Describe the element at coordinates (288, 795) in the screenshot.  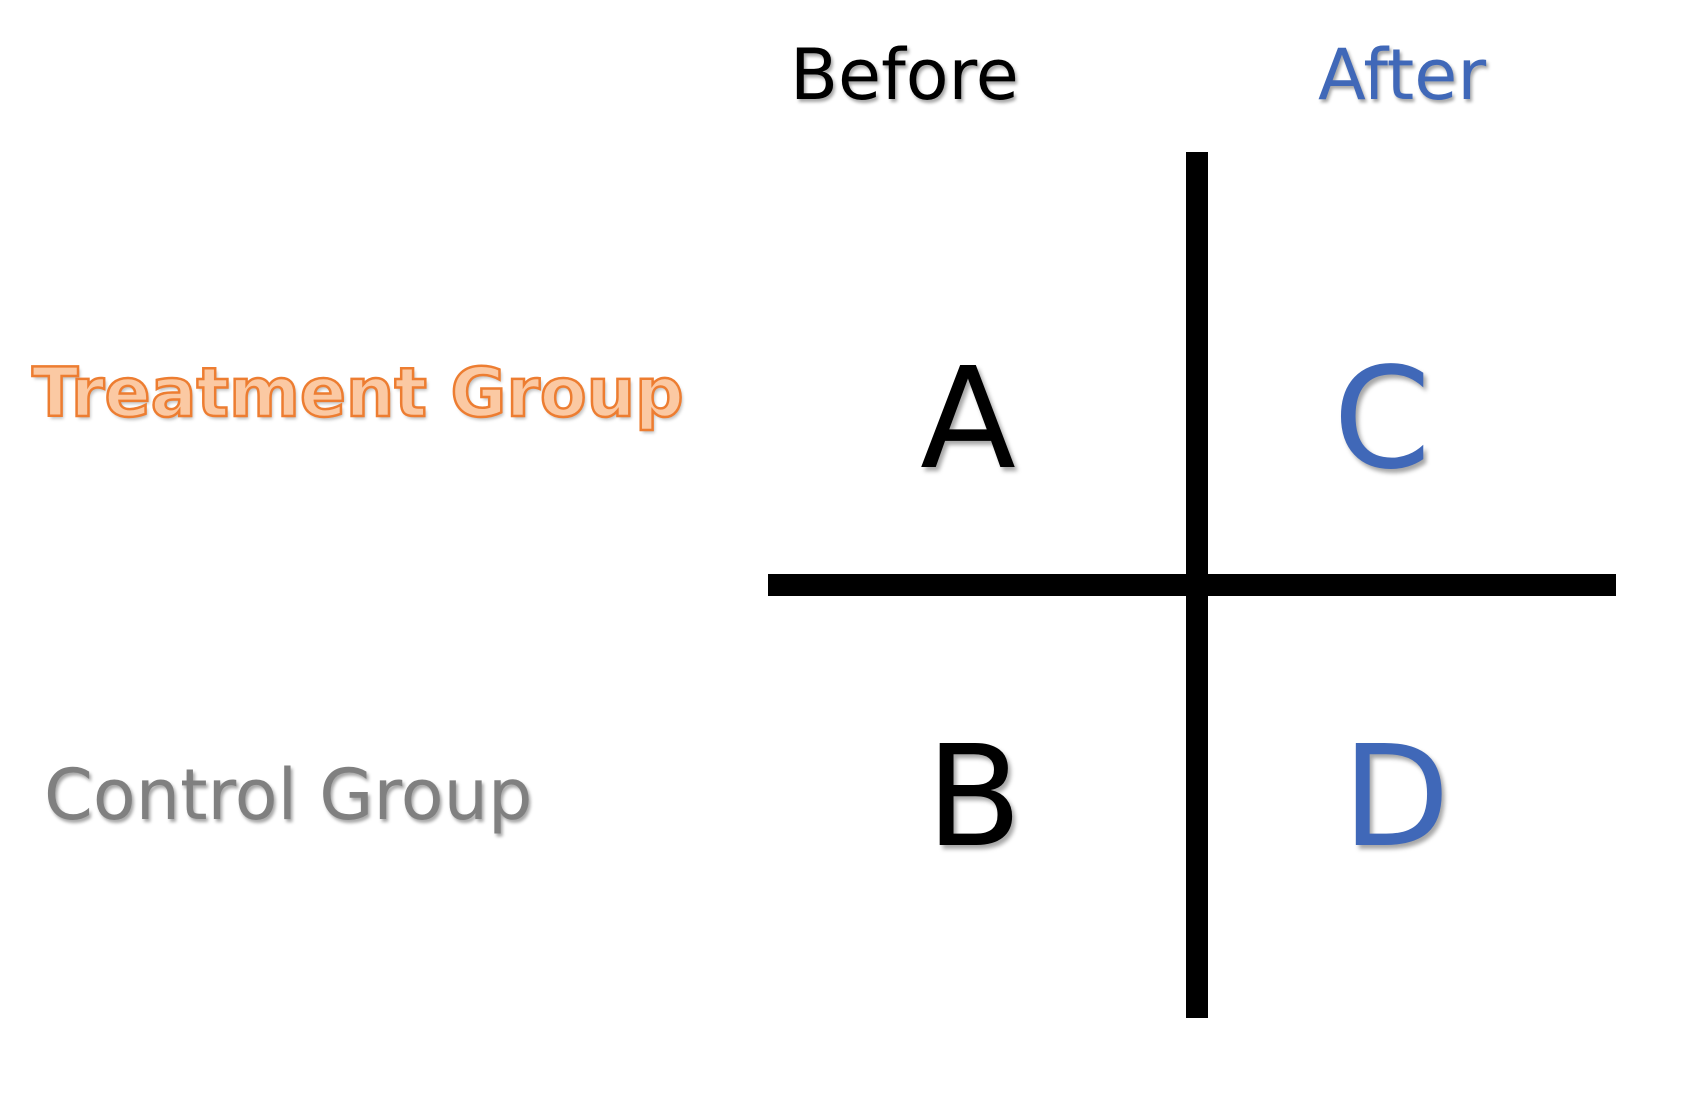
I see `row-label-control-group: Control Group` at that location.